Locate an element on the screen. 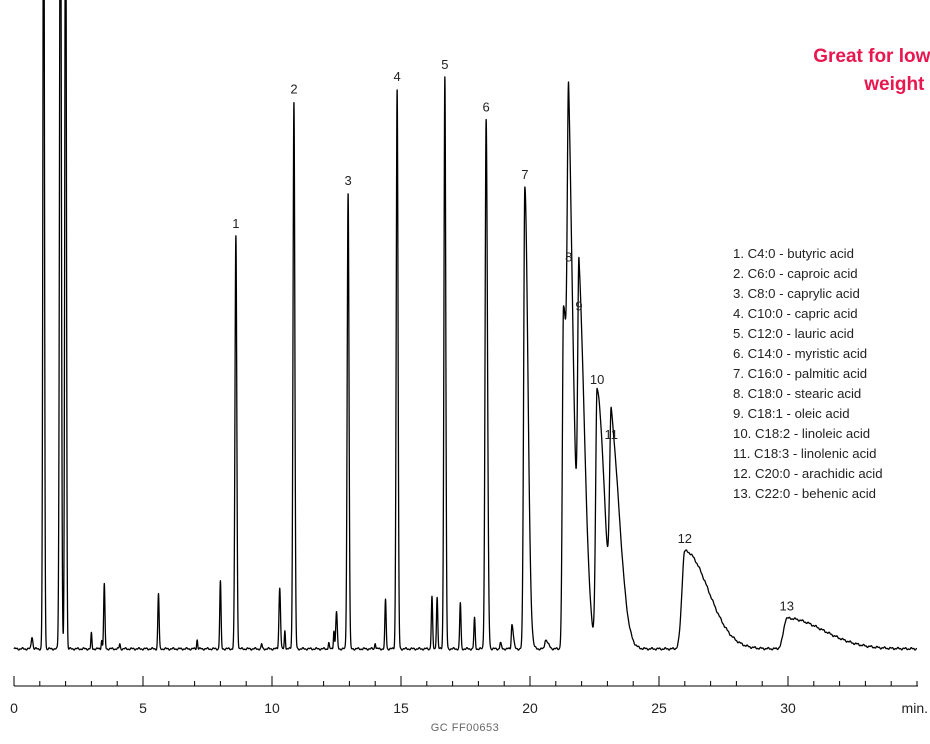 Image resolution: width=930 pixels, height=744 pixels. legend-item: 11. C18:3 - linolenic acid is located at coordinates (805, 453).